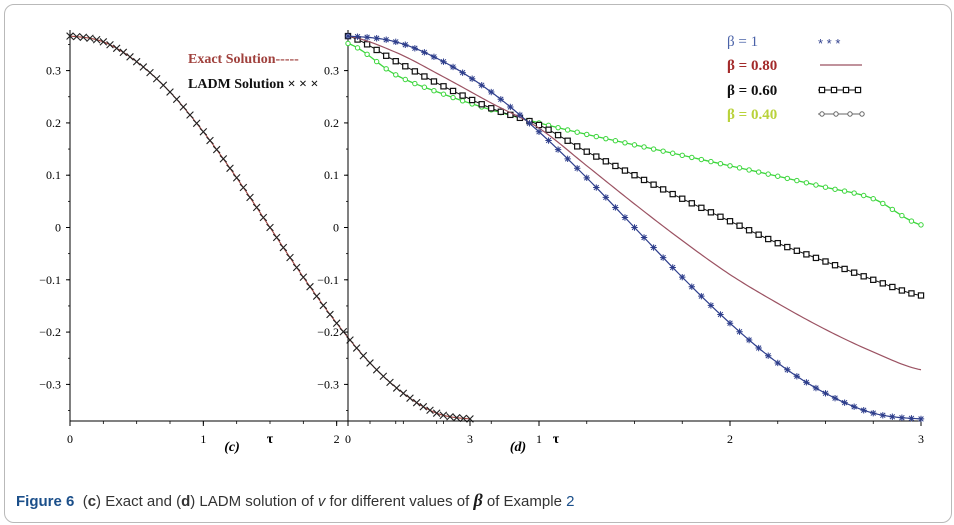 The height and width of the screenshot is (525, 954). I want to click on caption-beta-symbol: β, so click(478, 500).